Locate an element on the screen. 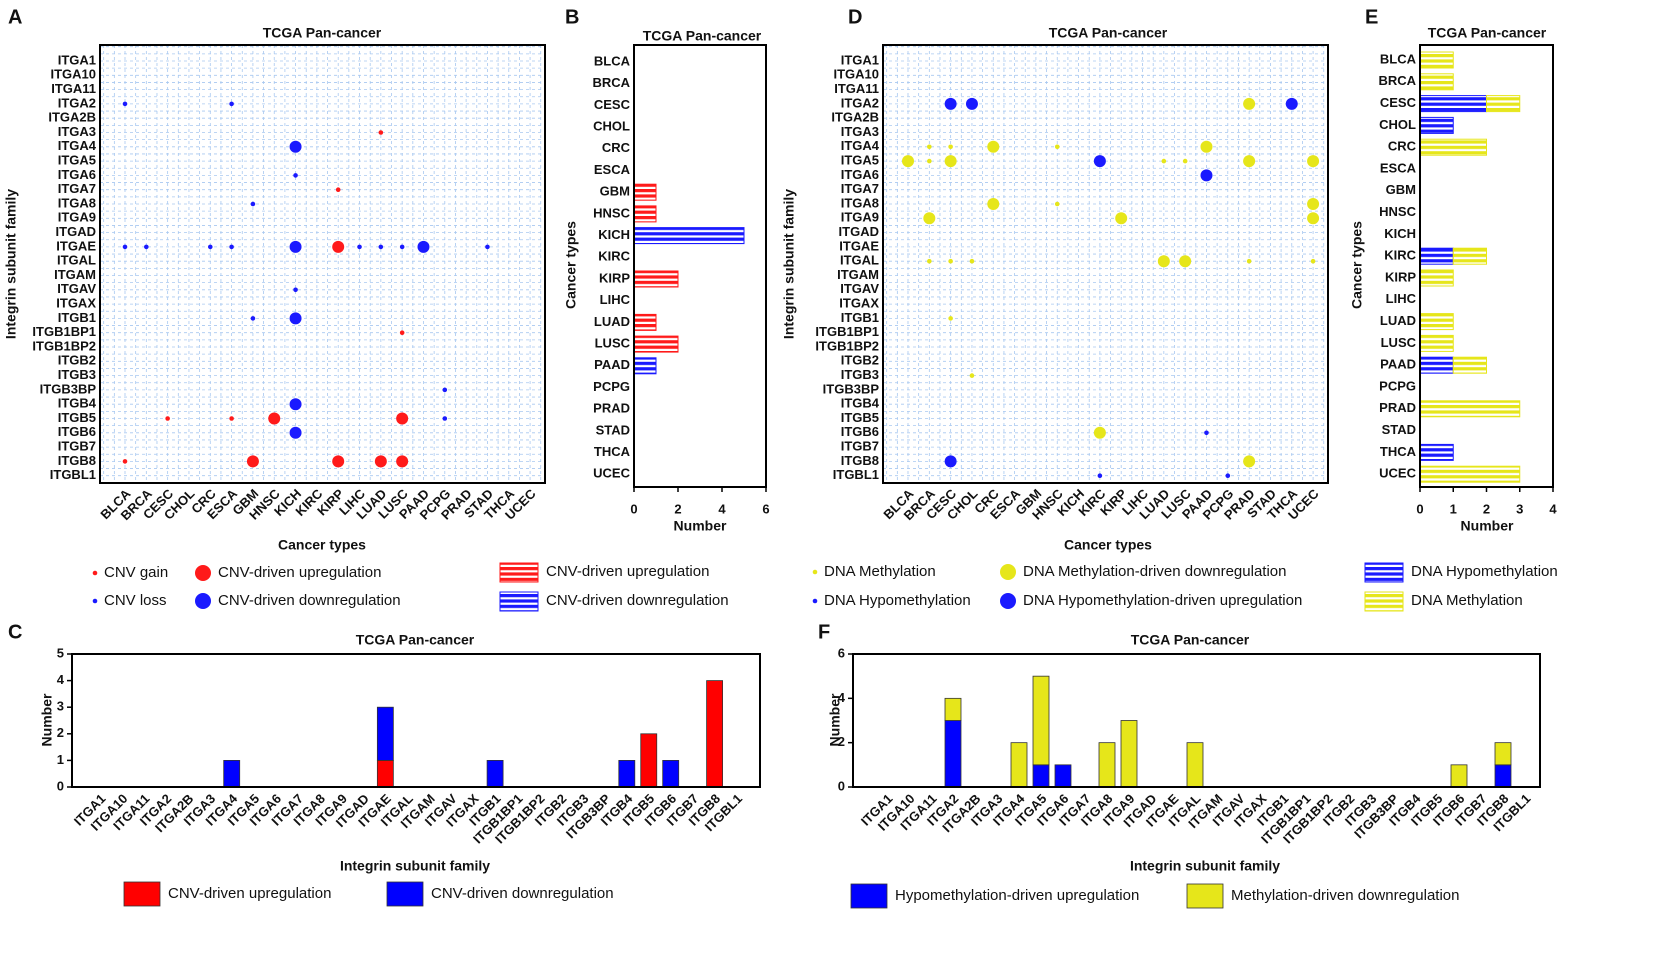  y-tick-label: ITGAD is located at coordinates (76, 231).